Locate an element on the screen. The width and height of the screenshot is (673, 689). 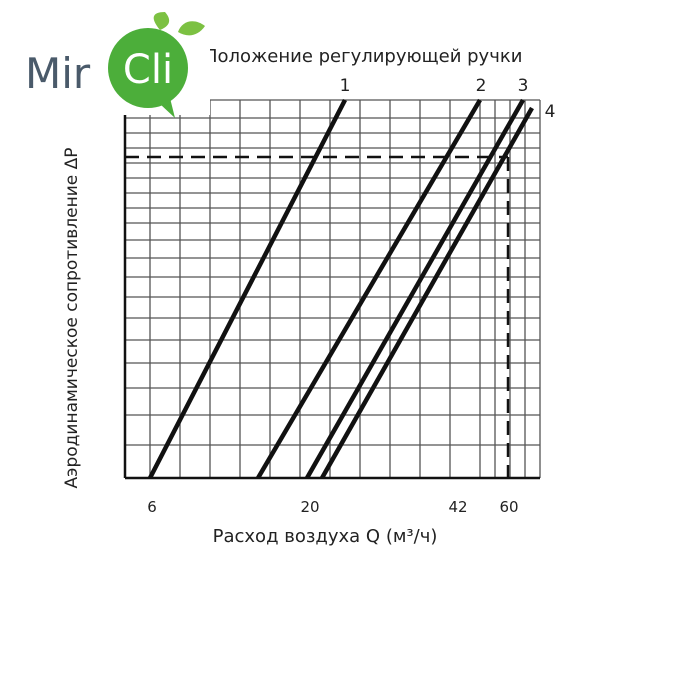
logo: Mir Cli is located at coordinates (105, 59).